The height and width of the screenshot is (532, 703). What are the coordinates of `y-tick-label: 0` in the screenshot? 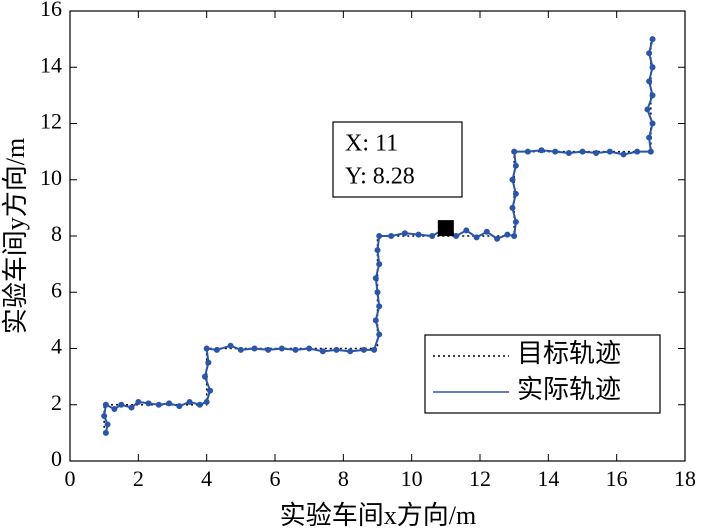 It's located at (56, 458).